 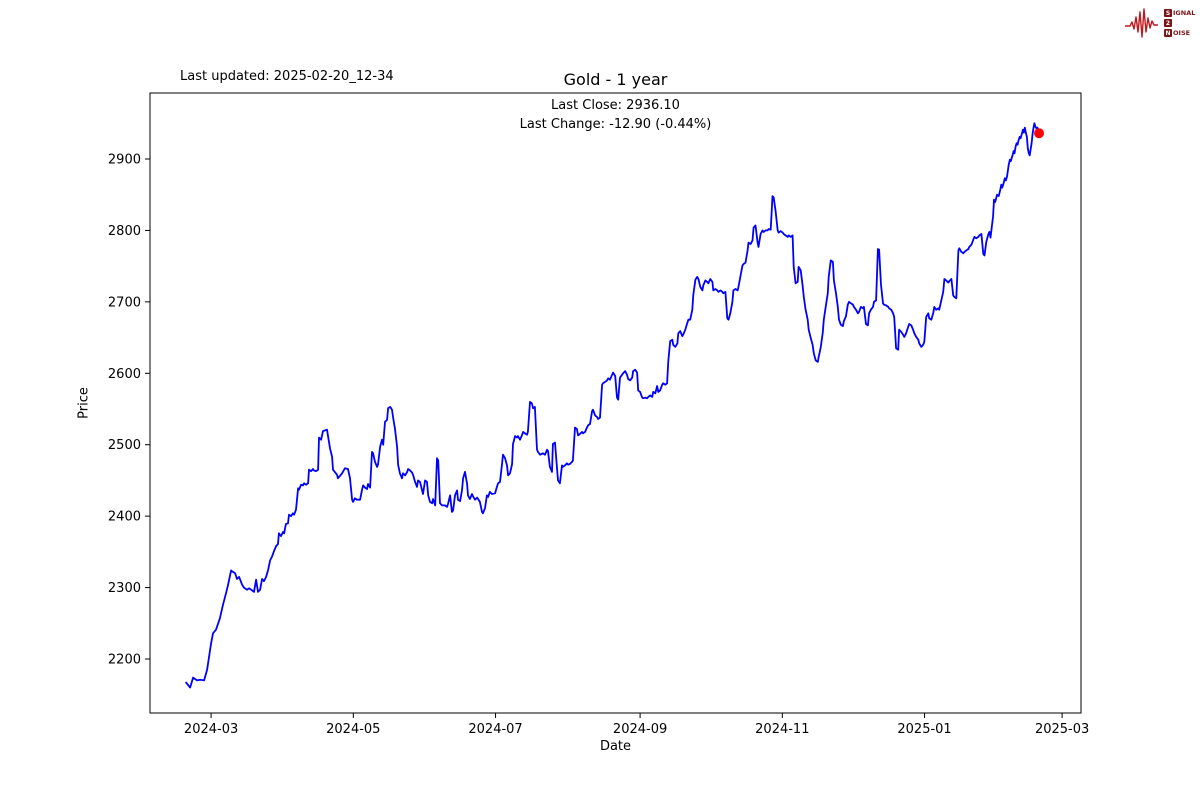 What do you see at coordinates (615, 79) in the screenshot?
I see `chart-title: Gold - 1 year` at bounding box center [615, 79].